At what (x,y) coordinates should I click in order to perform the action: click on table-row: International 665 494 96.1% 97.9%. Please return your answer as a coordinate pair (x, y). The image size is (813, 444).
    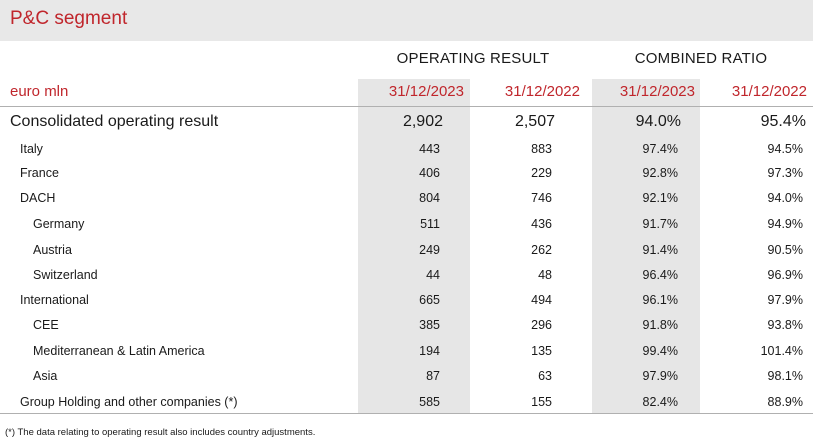
    Looking at the image, I should click on (406, 300).